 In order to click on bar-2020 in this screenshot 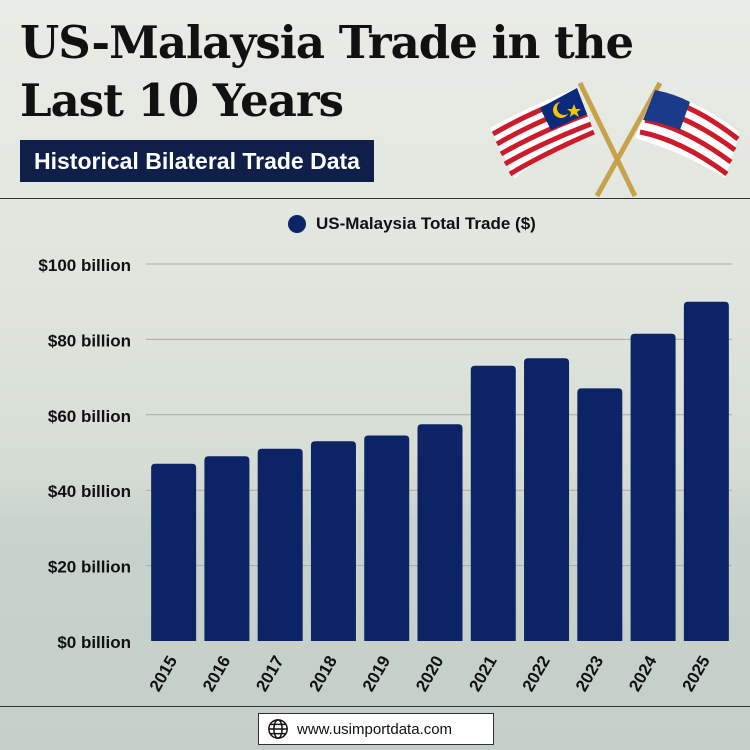, I will do `click(440, 532)`.